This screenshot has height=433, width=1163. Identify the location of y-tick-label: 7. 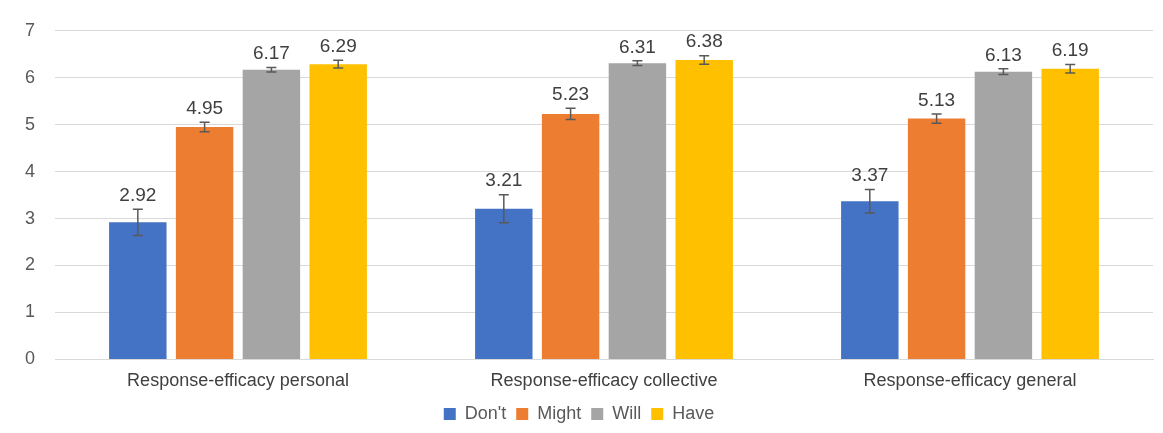
(30, 29).